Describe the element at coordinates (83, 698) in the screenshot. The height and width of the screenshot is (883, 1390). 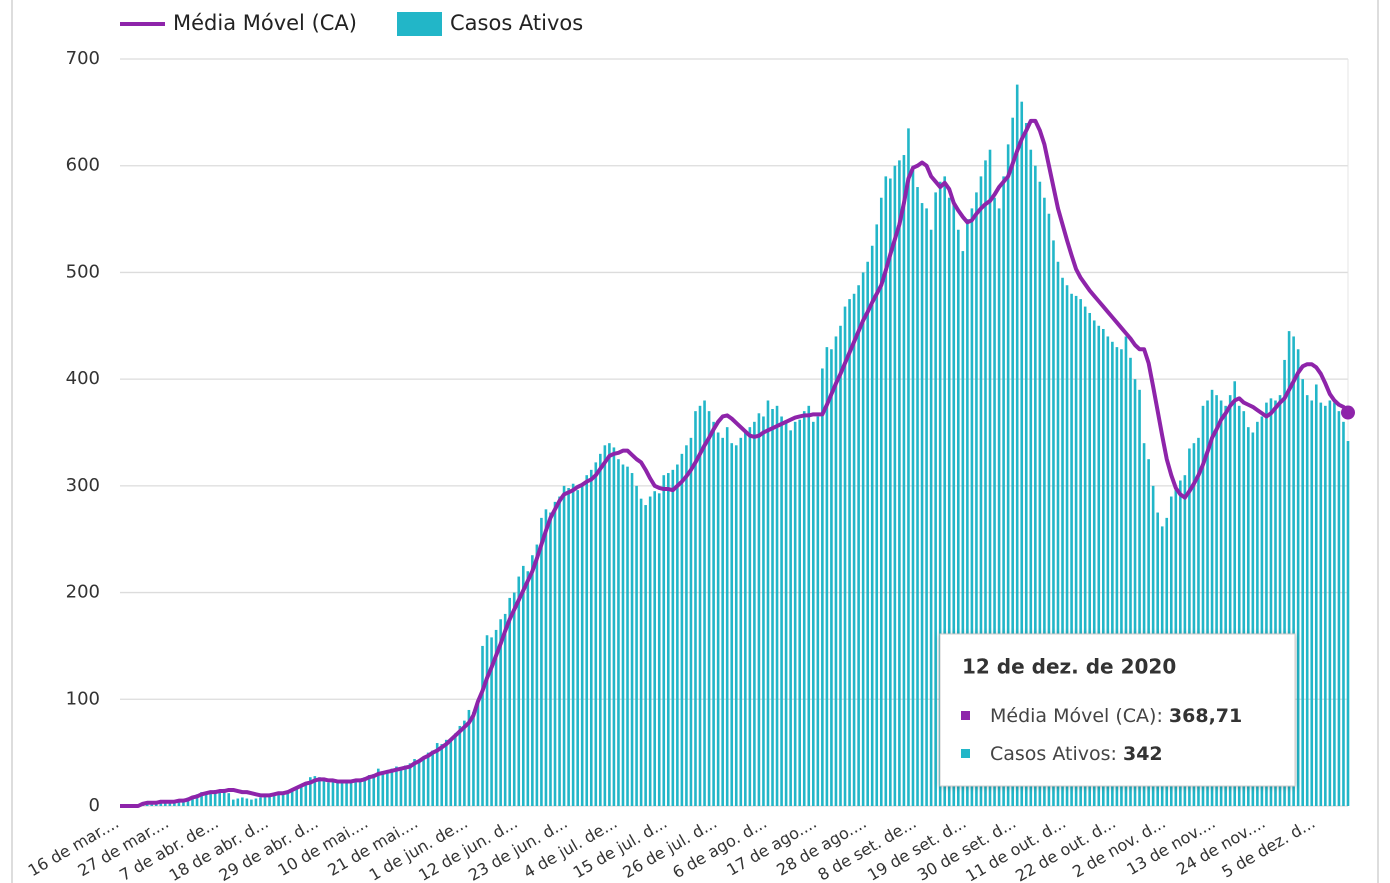
I see `y-tick-label: 100` at that location.